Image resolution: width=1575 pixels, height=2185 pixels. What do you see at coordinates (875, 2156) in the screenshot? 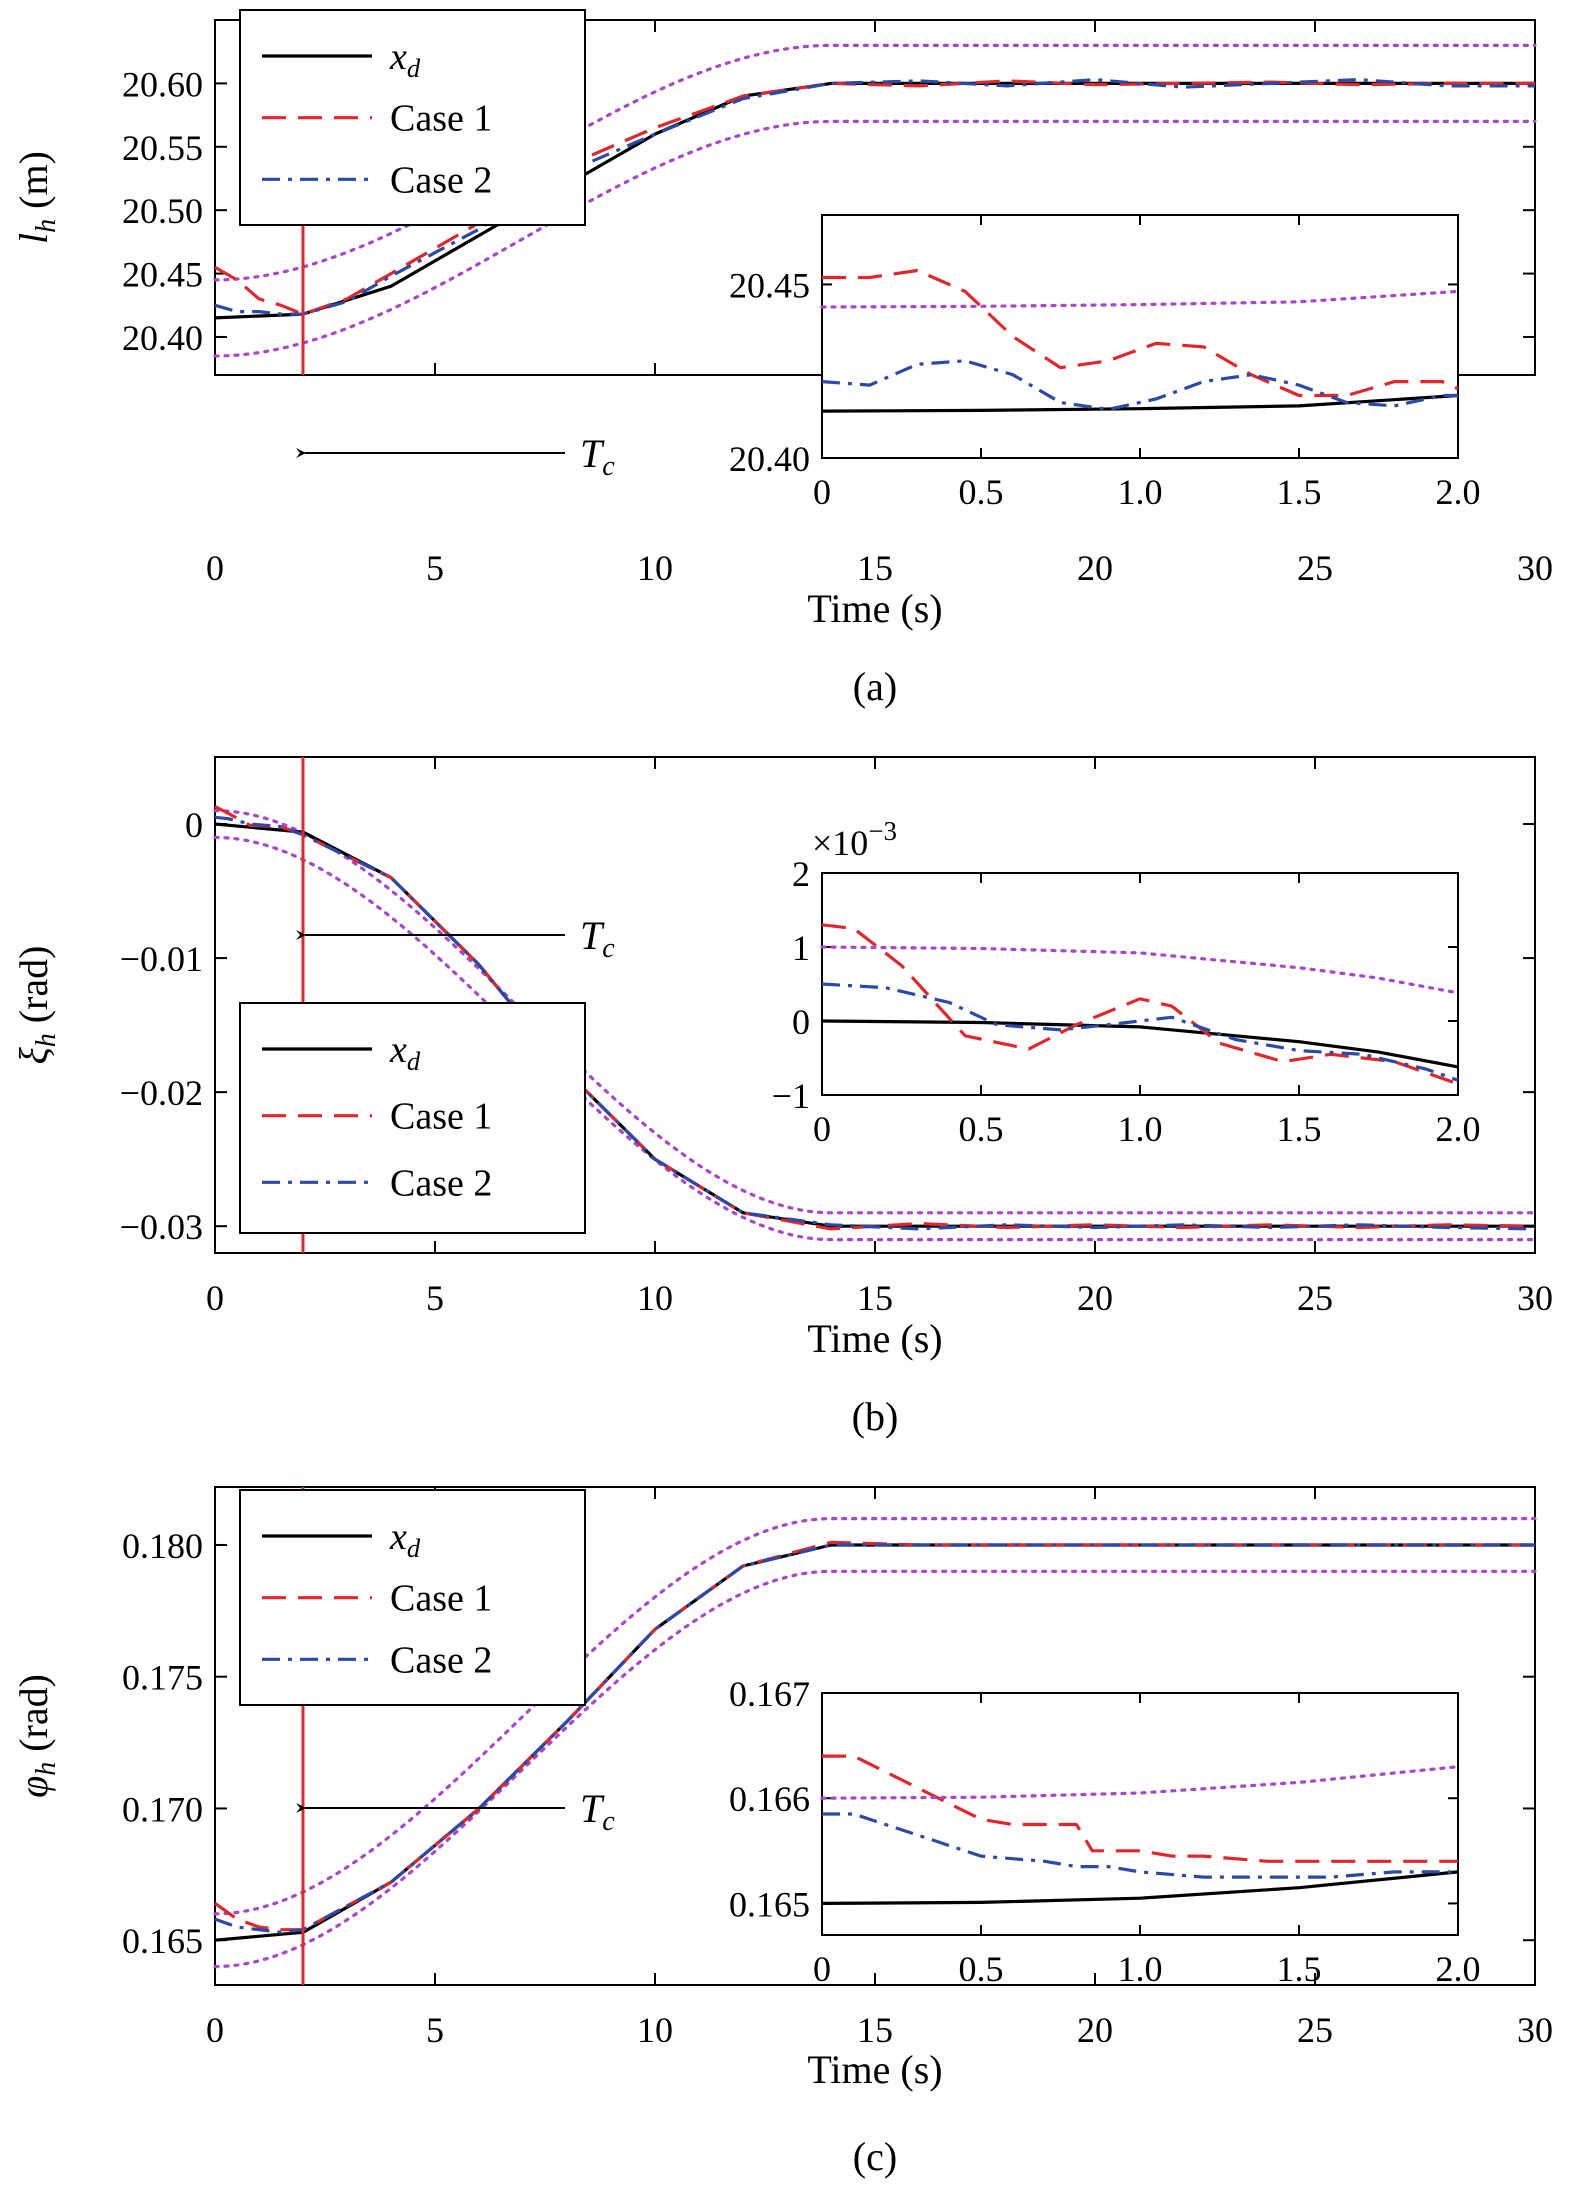
I see `panel-caption: (c)` at bounding box center [875, 2156].